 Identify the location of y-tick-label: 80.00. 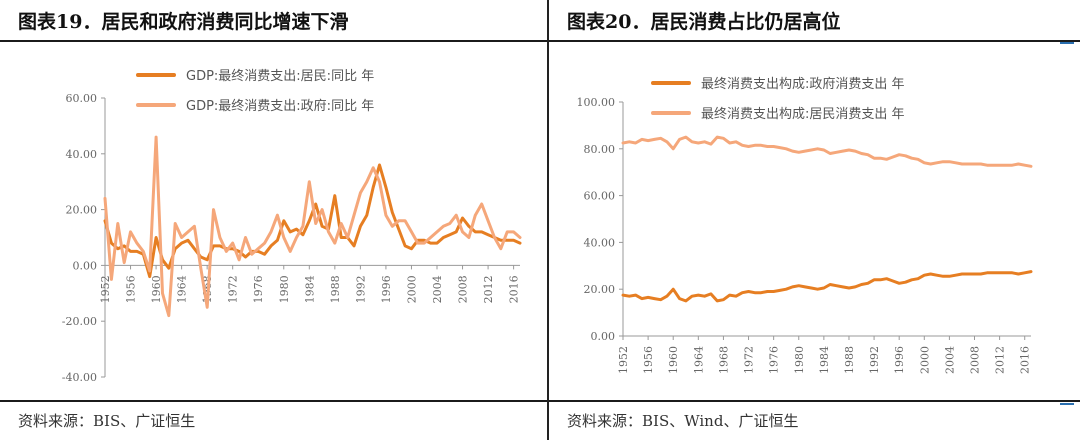
(600, 149).